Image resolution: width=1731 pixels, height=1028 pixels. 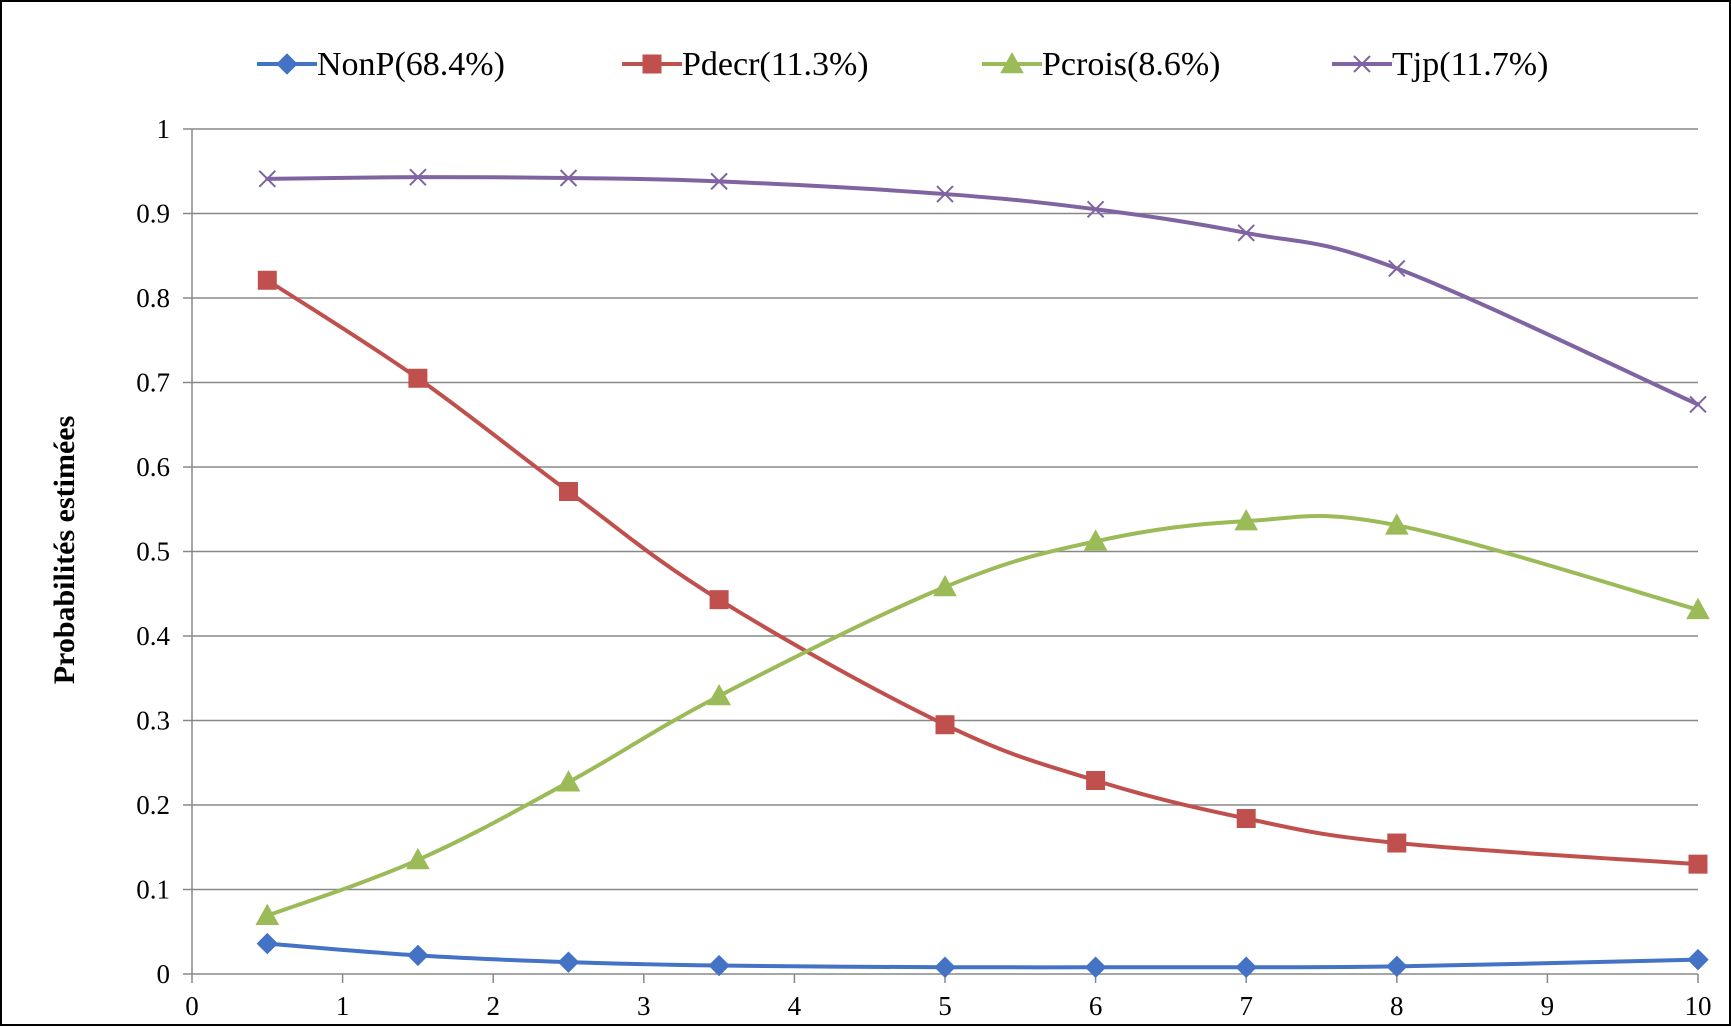 What do you see at coordinates (493, 1006) in the screenshot?
I see `x-tick-label: 2` at bounding box center [493, 1006].